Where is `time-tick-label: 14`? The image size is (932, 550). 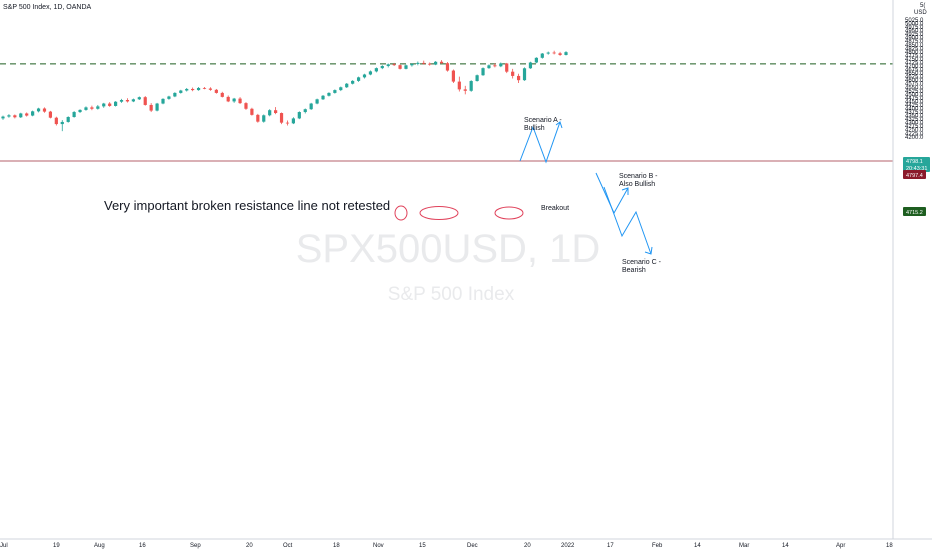
time-tick-label: 14 is located at coordinates (697, 546).